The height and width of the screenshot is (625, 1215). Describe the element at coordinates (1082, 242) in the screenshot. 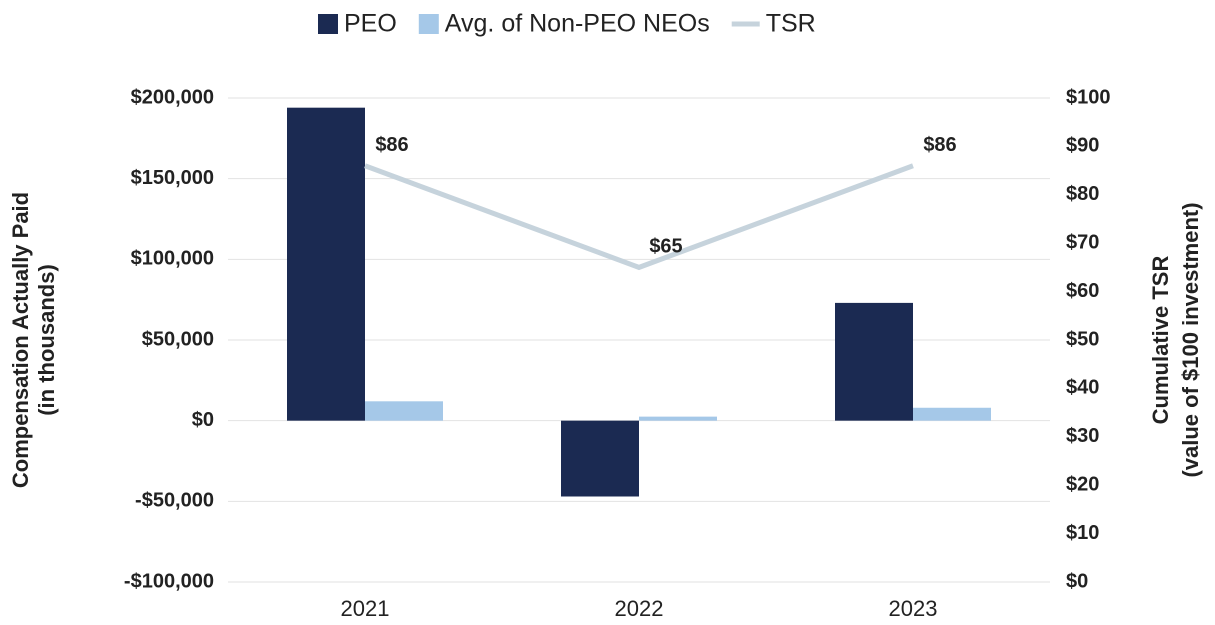

I see `y2-tick-label: $70` at that location.